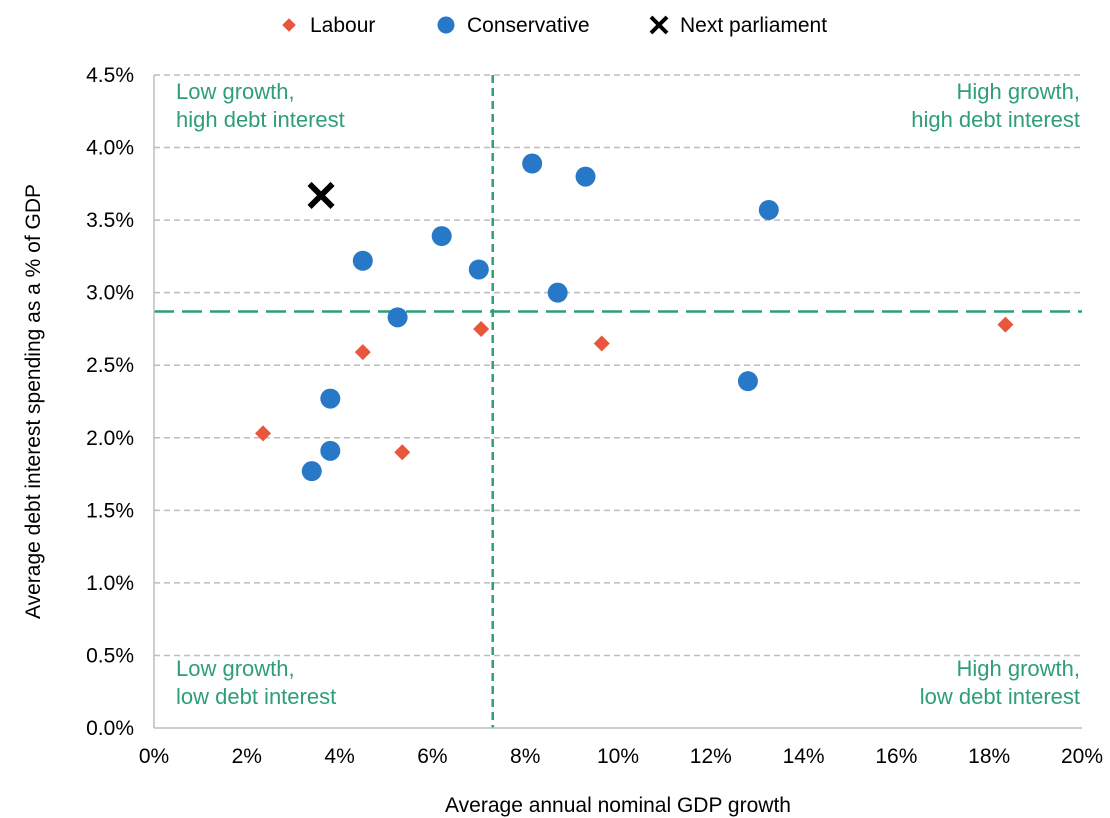 The image size is (1110, 818). Describe the element at coordinates (1000, 682) in the screenshot. I see `annotation-bottom-right: High growth, low debt interest` at that location.